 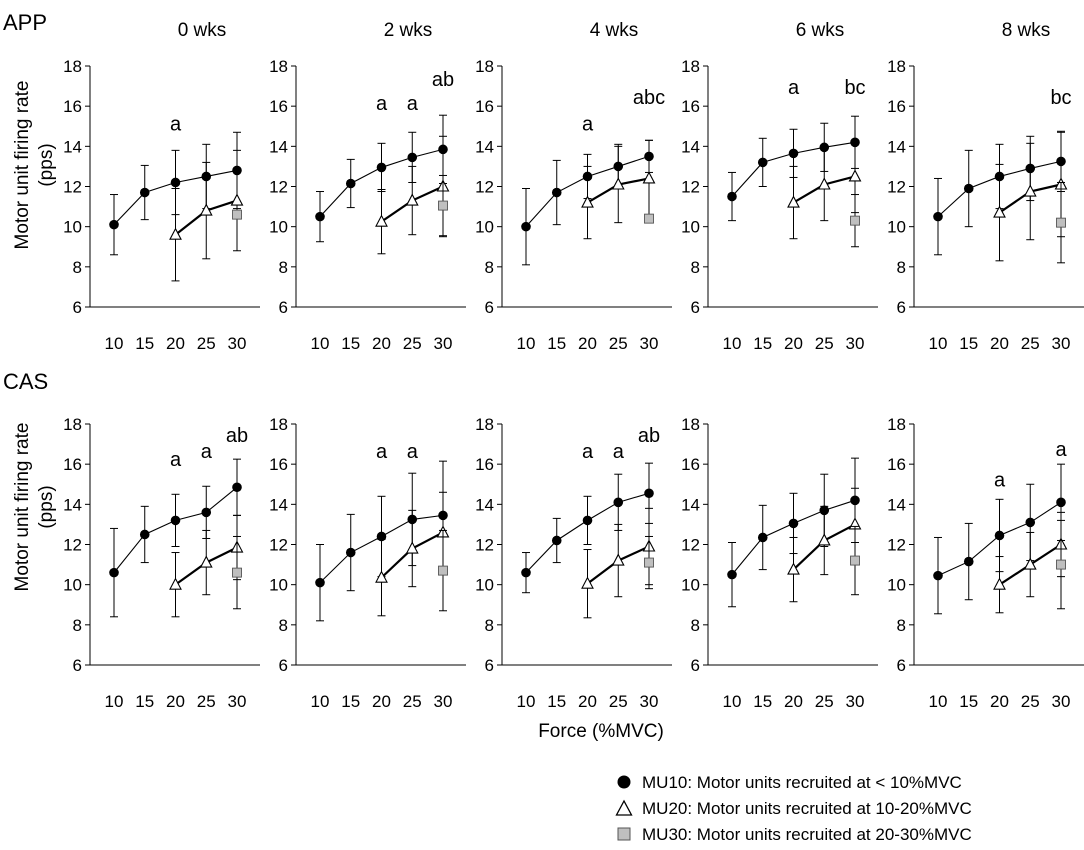 What do you see at coordinates (779, 563) in the screenshot?
I see `panel-cas-3: 6 8 10 12 14 16 18 10 15 20 25 30` at bounding box center [779, 563].